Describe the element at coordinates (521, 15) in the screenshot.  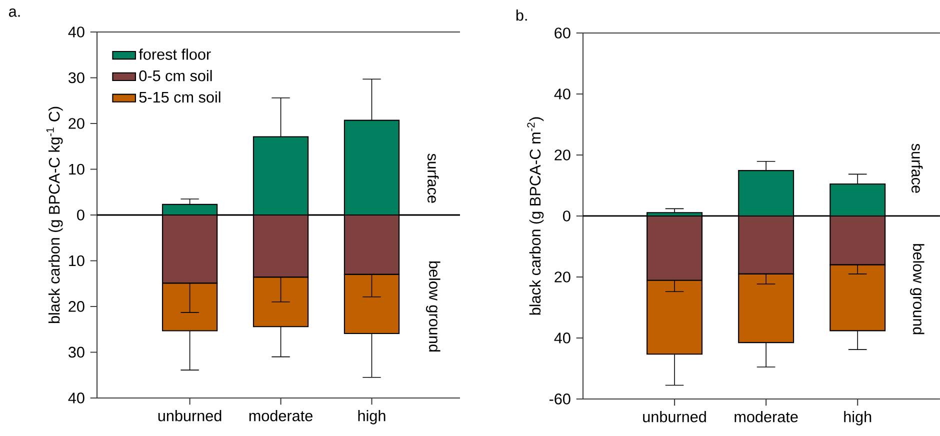
I see `chart-title: b.` at that location.